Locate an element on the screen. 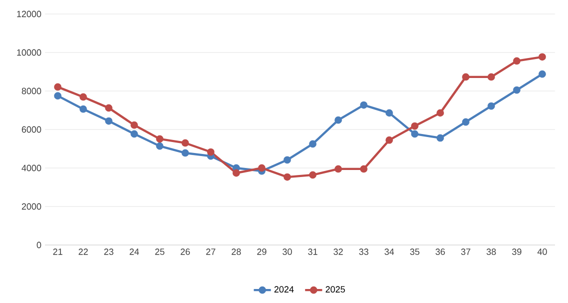 Image resolution: width=568 pixels, height=303 pixels. x-tick-label: 31 is located at coordinates (313, 251).